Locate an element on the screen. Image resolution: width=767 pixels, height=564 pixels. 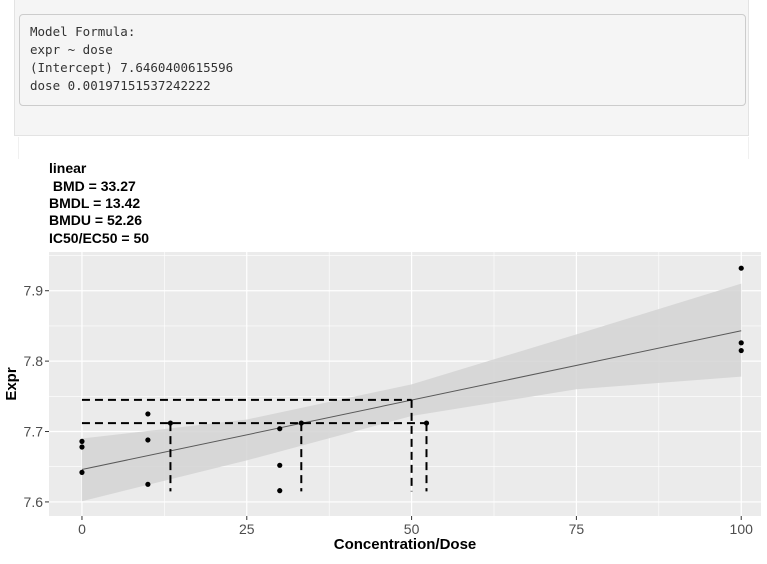
x-axis-ticks: 0 25 50 75 100 is located at coordinates (415, 526).